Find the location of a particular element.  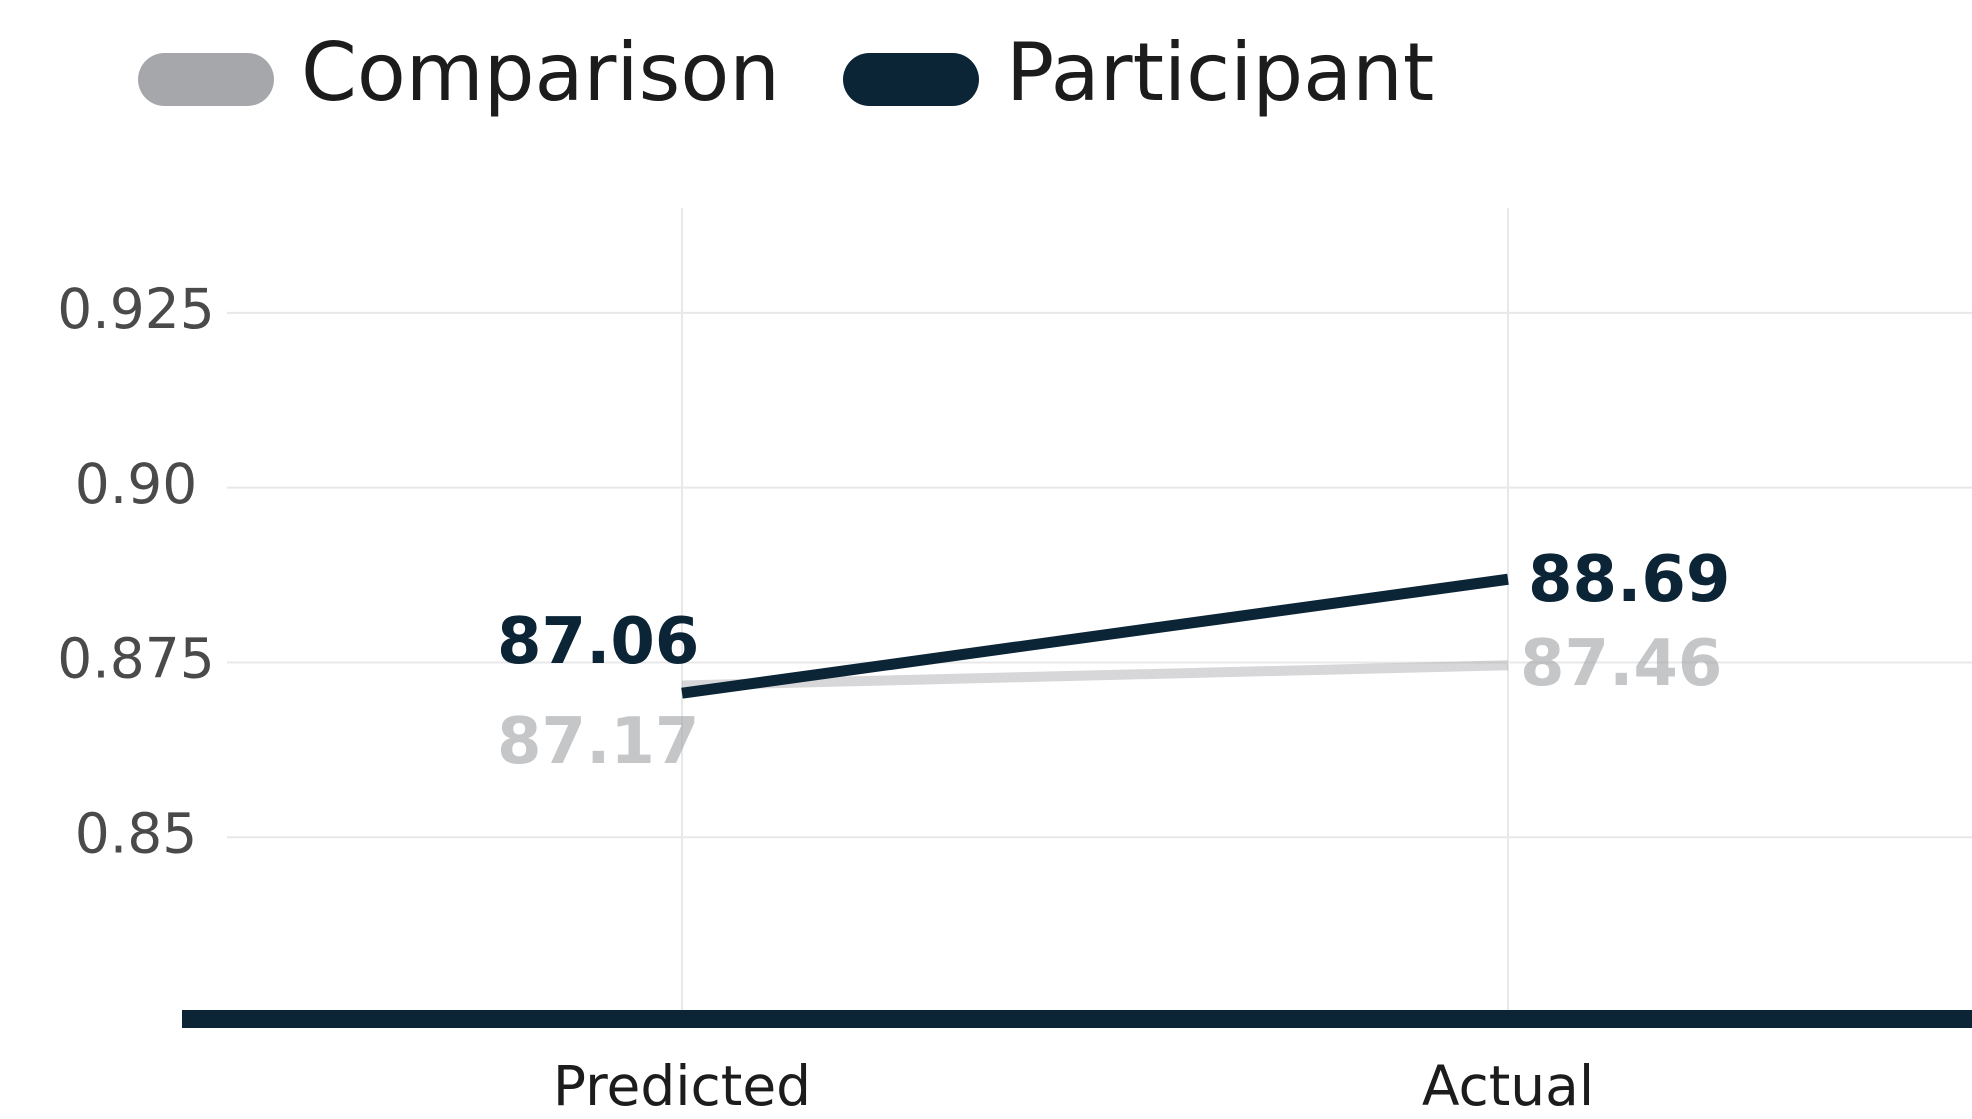

data-label: 87.46 is located at coordinates (1621, 664).